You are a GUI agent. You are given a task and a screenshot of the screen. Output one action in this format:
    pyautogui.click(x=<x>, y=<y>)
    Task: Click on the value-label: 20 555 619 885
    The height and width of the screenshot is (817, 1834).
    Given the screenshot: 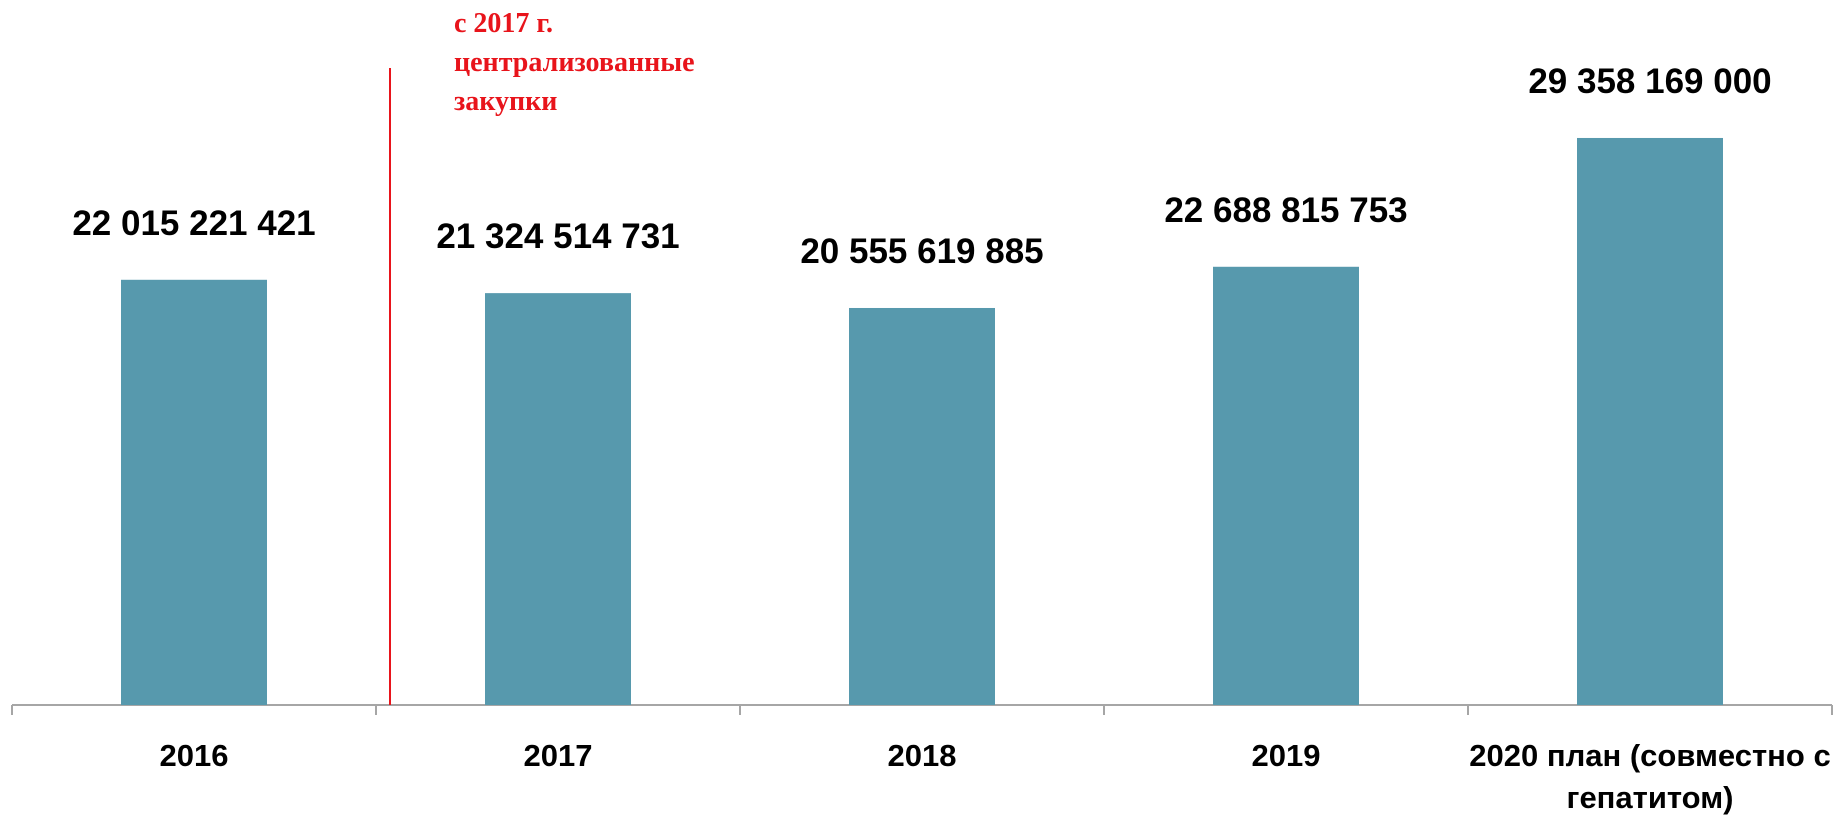 What is the action you would take?
    pyautogui.click(x=922, y=251)
    